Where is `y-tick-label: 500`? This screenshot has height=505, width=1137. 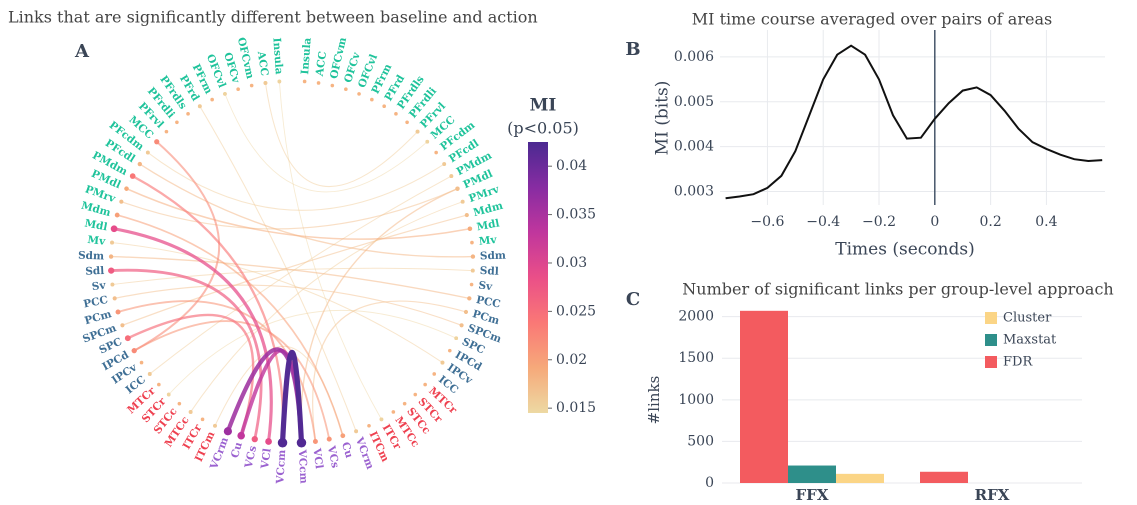
y-tick-label: 500 is located at coordinates (700, 441).